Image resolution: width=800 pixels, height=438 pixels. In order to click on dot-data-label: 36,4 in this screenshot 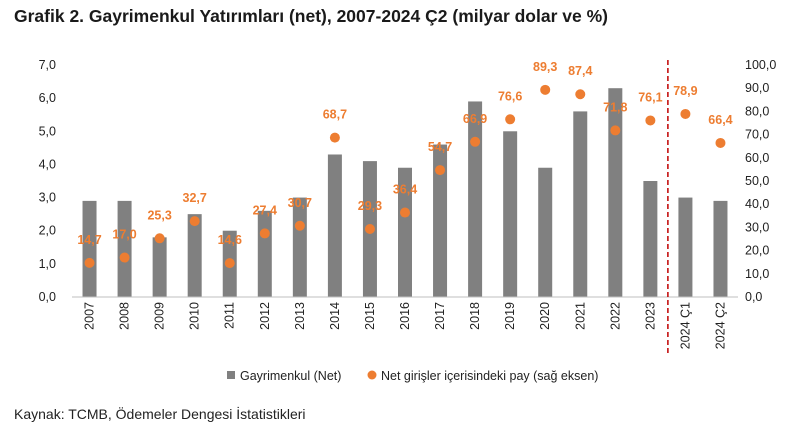, I will do `click(405, 190)`.